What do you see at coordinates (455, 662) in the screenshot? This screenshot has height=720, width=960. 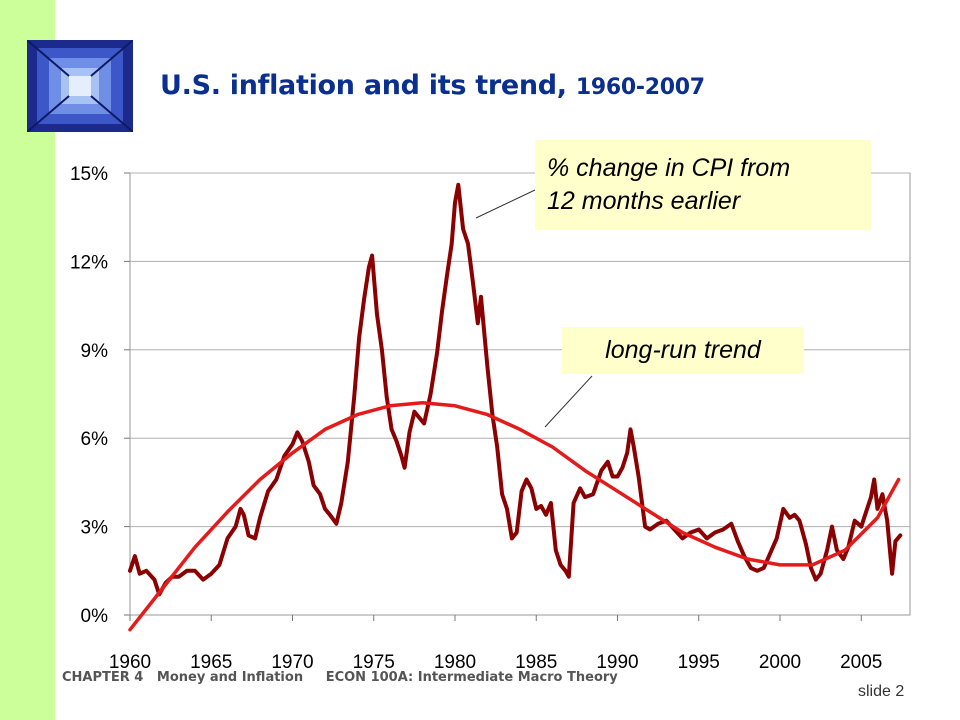 I see `x-tick-label: 1980` at bounding box center [455, 662].